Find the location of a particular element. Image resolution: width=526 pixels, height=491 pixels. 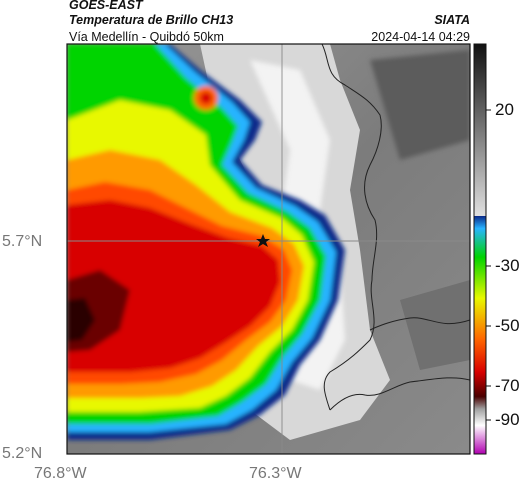

satellite-label: GOES-EAST is located at coordinates (106, 6).